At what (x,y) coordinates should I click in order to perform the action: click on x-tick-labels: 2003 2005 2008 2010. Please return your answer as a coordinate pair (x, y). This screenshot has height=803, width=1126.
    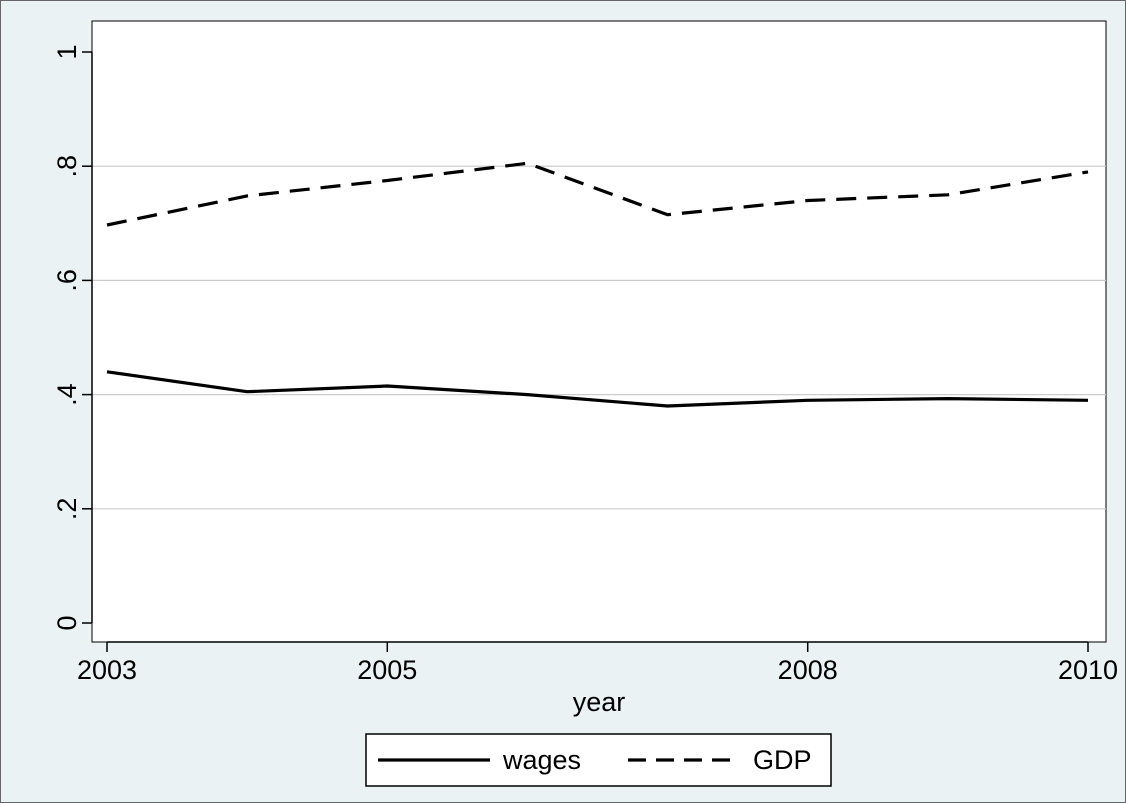
    Looking at the image, I should click on (597, 670).